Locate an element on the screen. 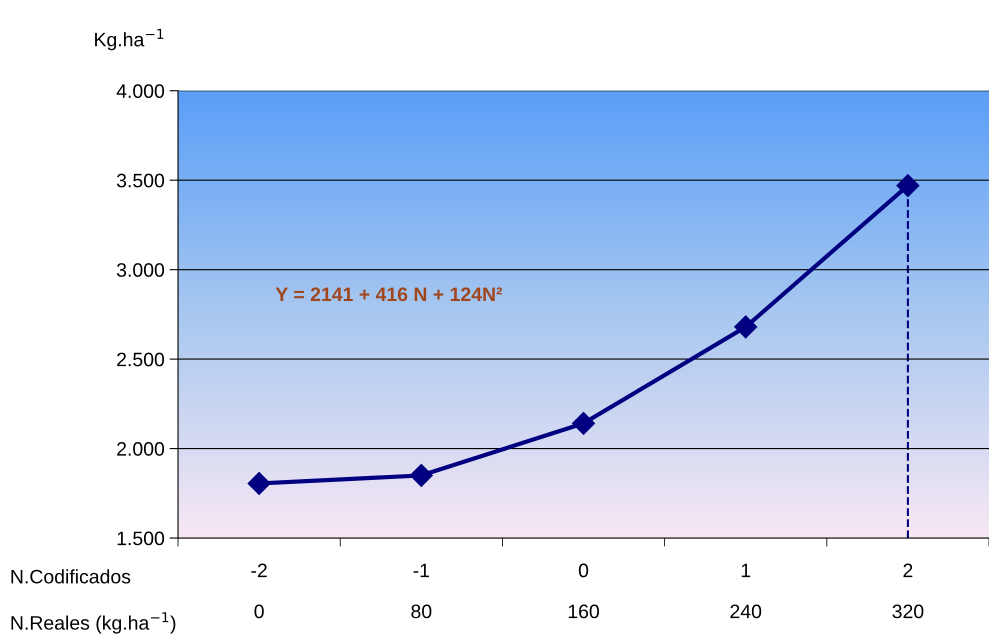 Image resolution: width=989 pixels, height=639 pixels. y-tick-label: 2.500 is located at coordinates (140, 359).